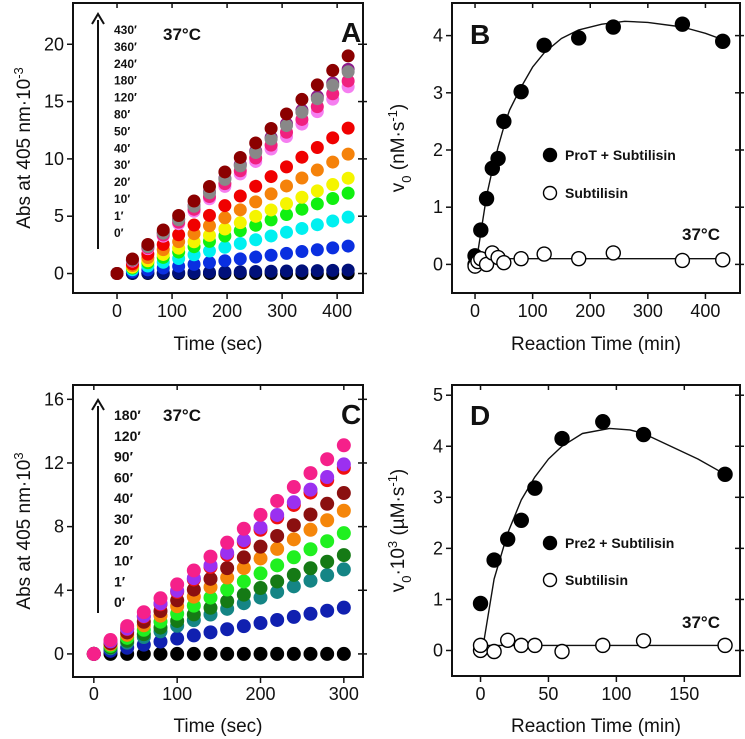 The height and width of the screenshot is (739, 745). I want to click on legend-label: Subtilisin, so click(596, 193).